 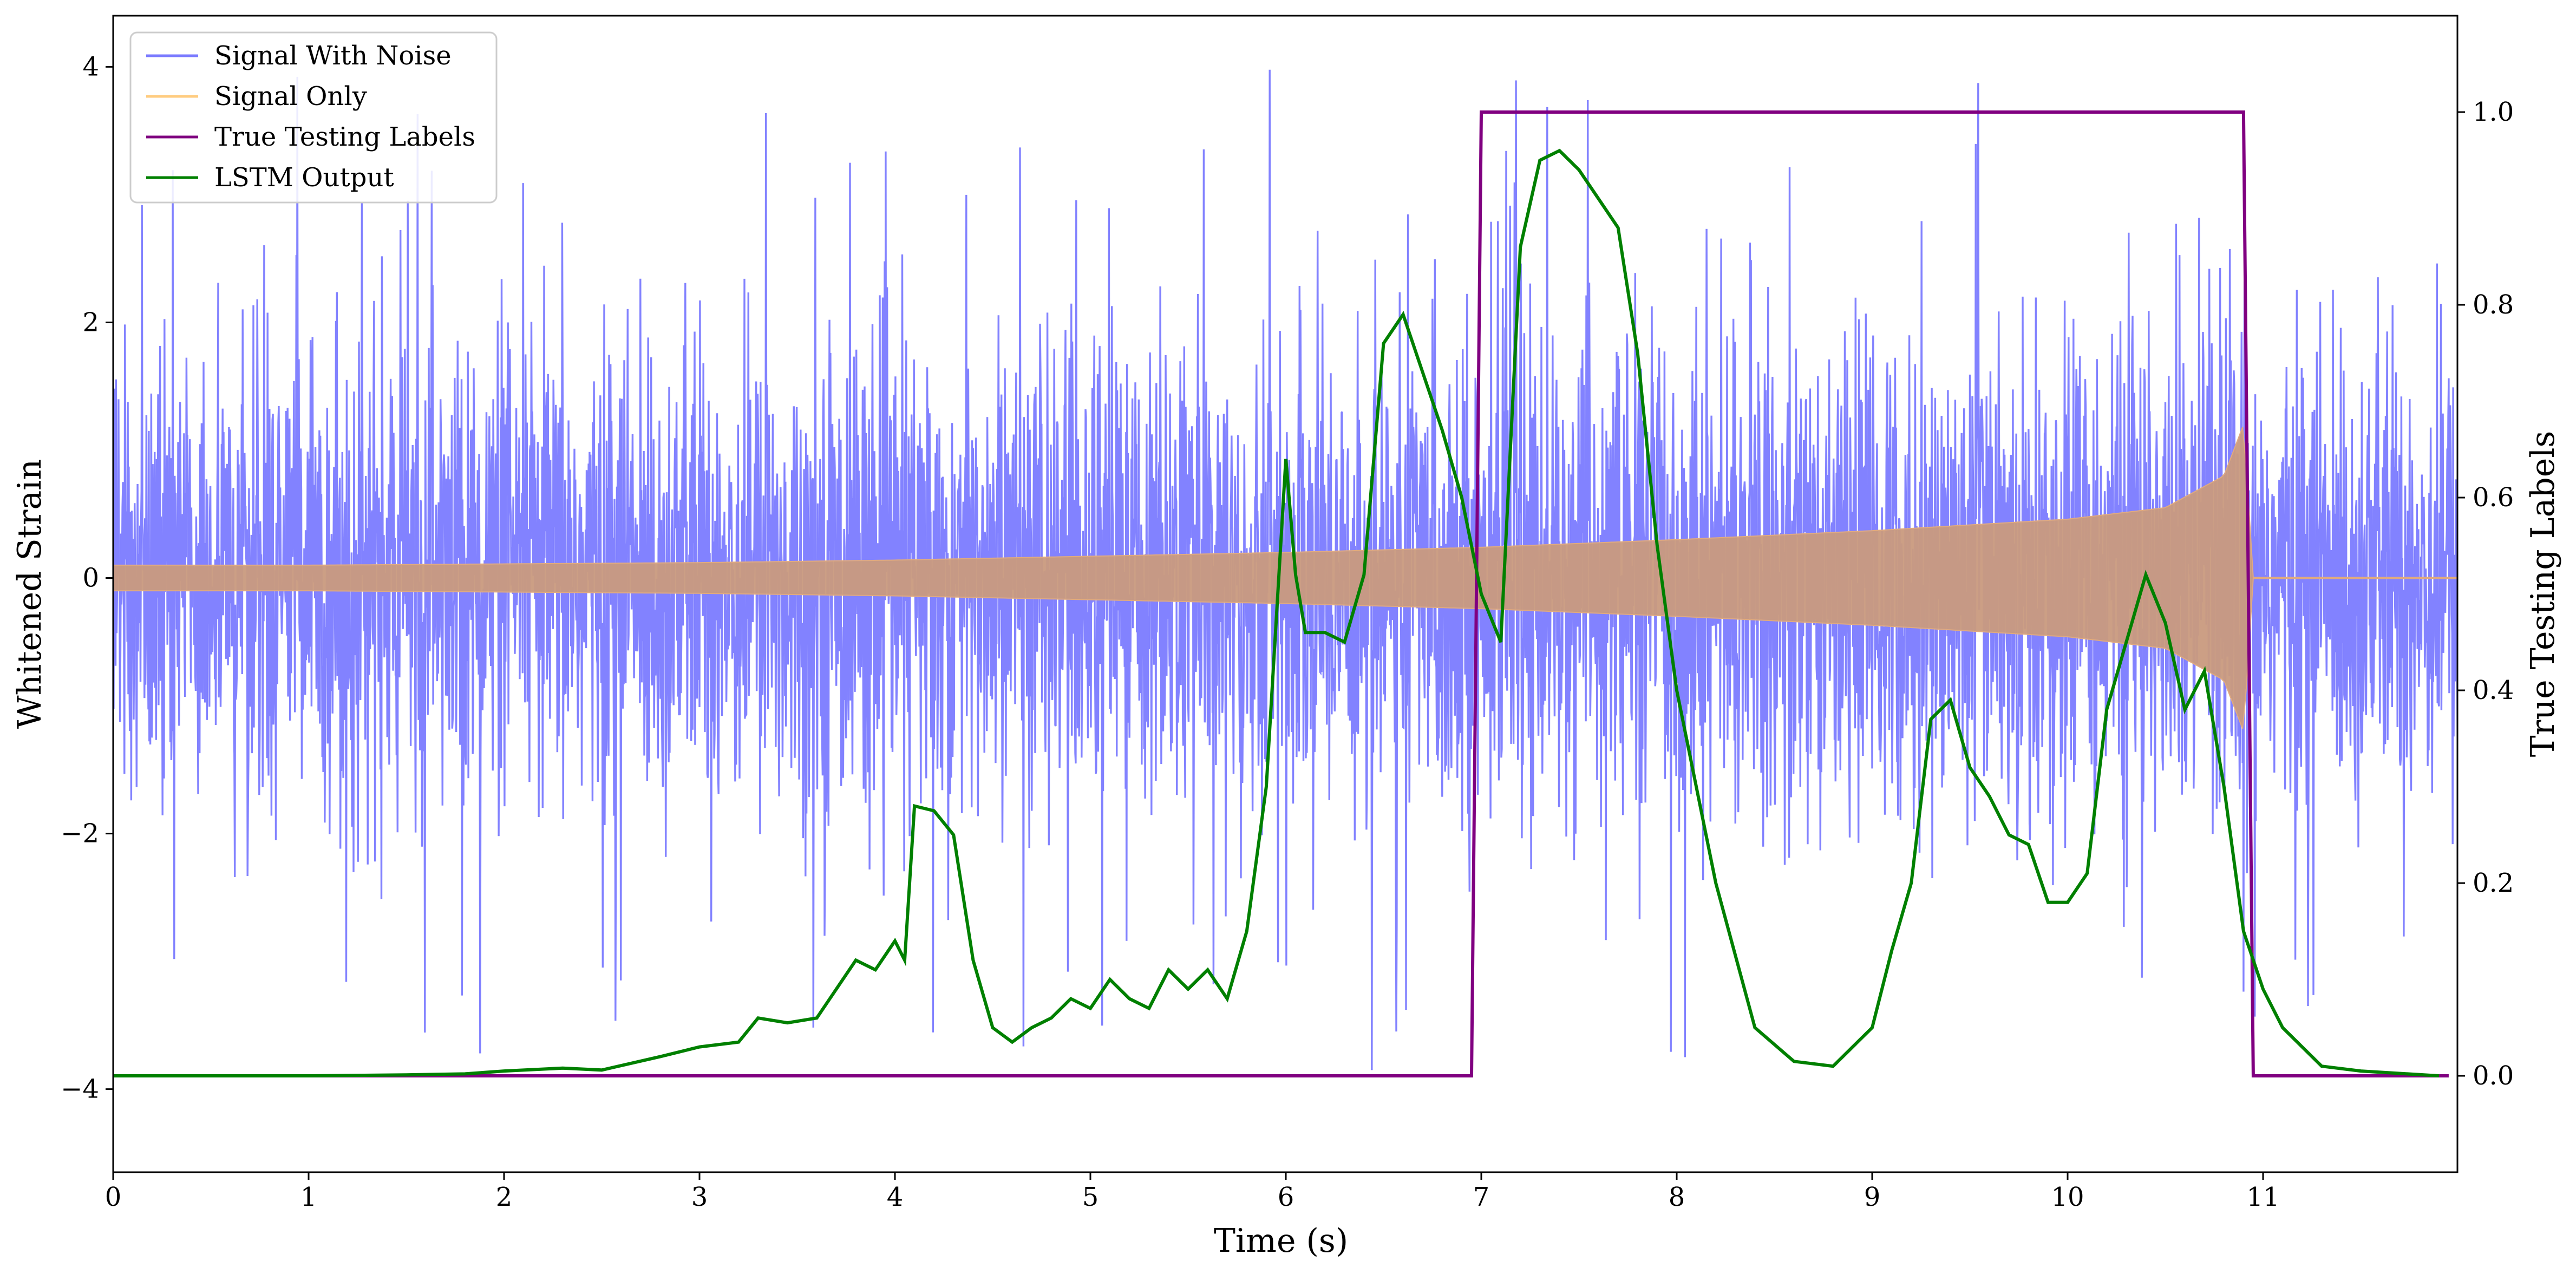 I want to click on y-tick-label: −2, so click(x=80, y=834).